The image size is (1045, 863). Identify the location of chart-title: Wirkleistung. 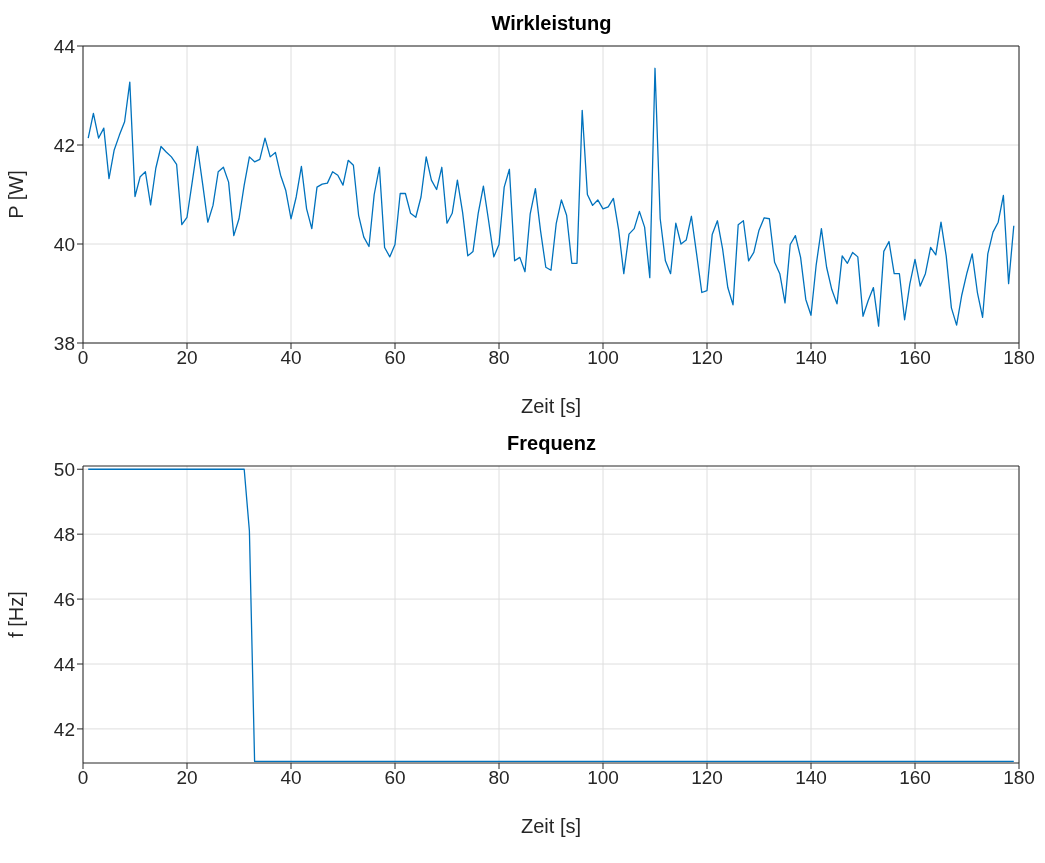
(551, 23).